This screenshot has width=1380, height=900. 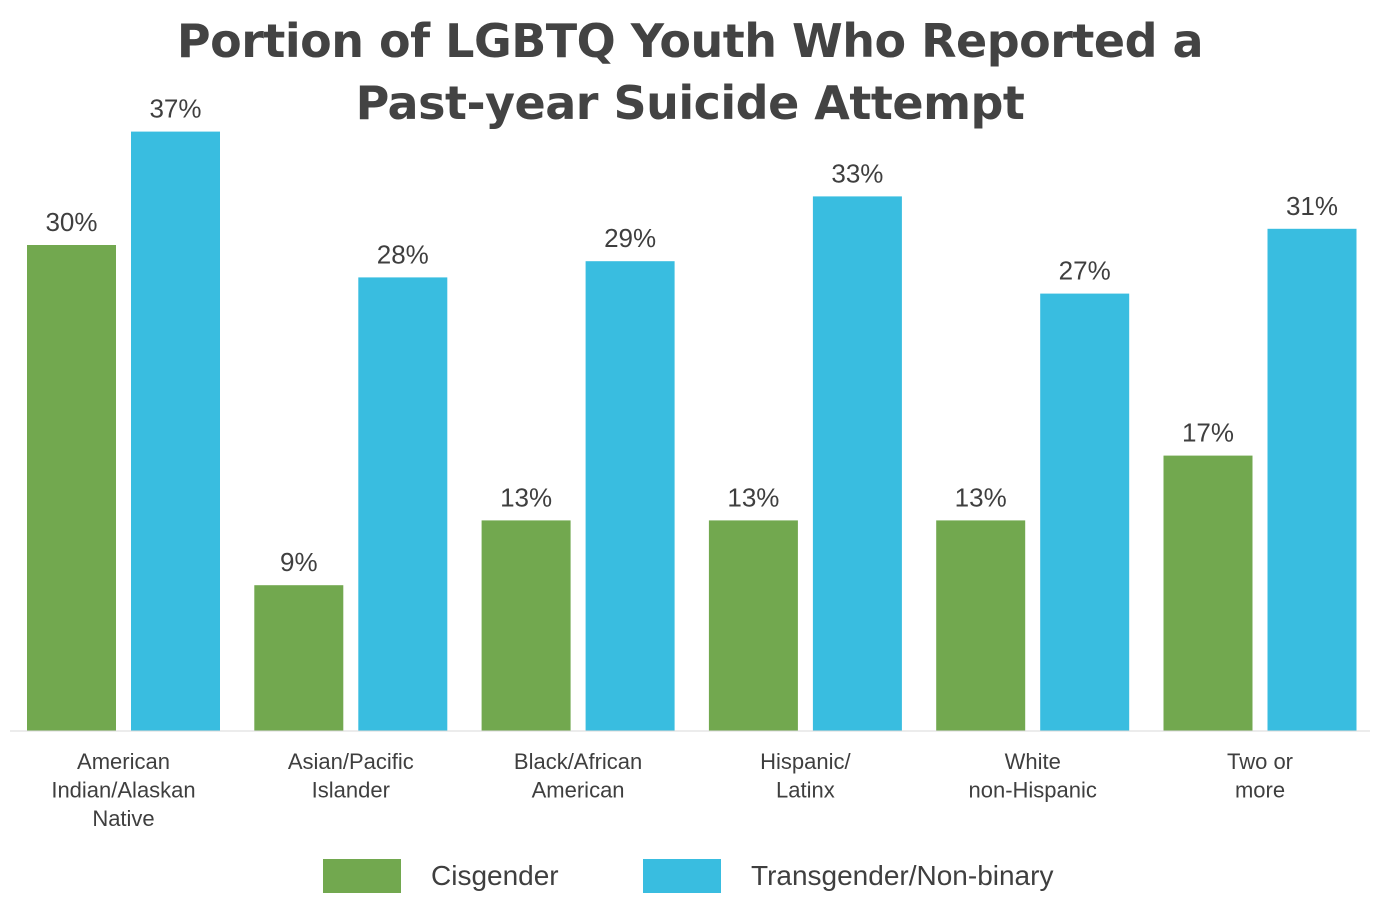 I want to click on legend-item-cisgender: Cisgender, so click(x=441, y=876).